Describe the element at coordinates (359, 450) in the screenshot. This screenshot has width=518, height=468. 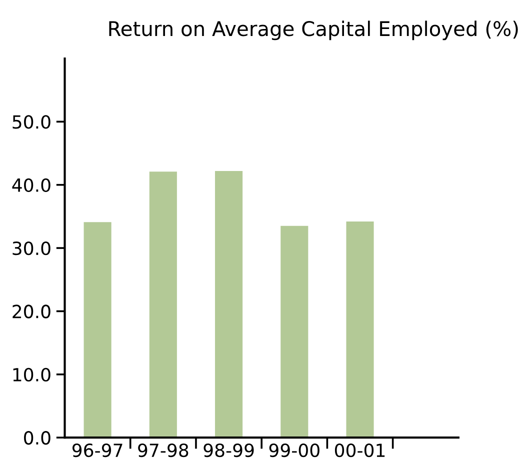
I see `x-tick-label: 00-01` at that location.